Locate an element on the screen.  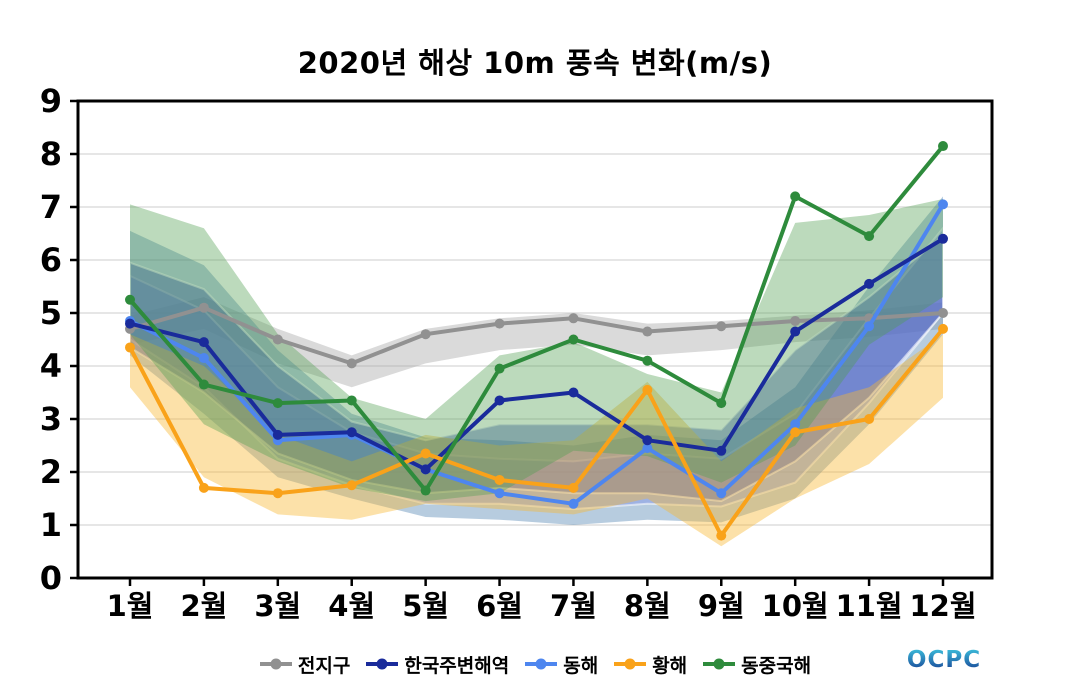
global-line is located at coordinates (536, 335).